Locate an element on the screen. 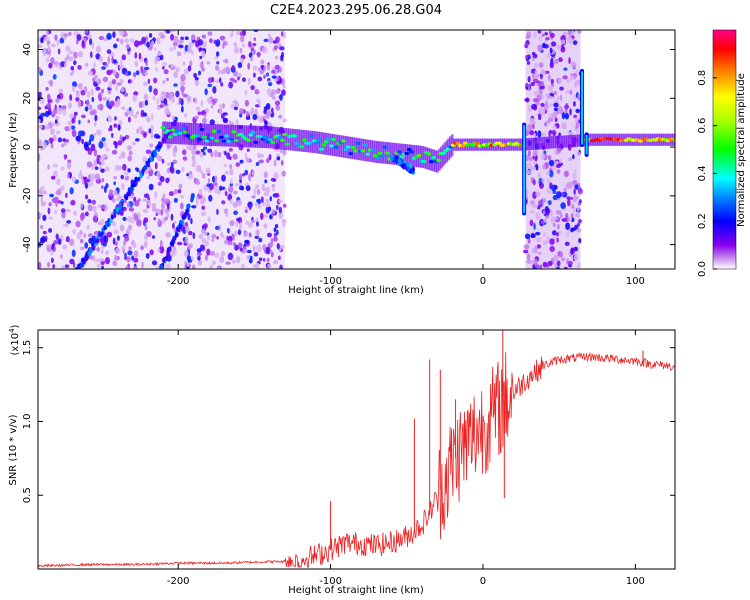 The image size is (750, 600). lower-branch is located at coordinates (409, 169).